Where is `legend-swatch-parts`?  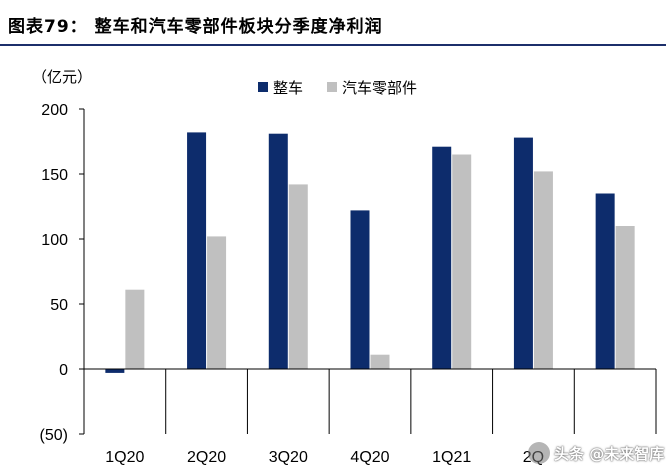
legend-swatch-parts is located at coordinates (332, 87).